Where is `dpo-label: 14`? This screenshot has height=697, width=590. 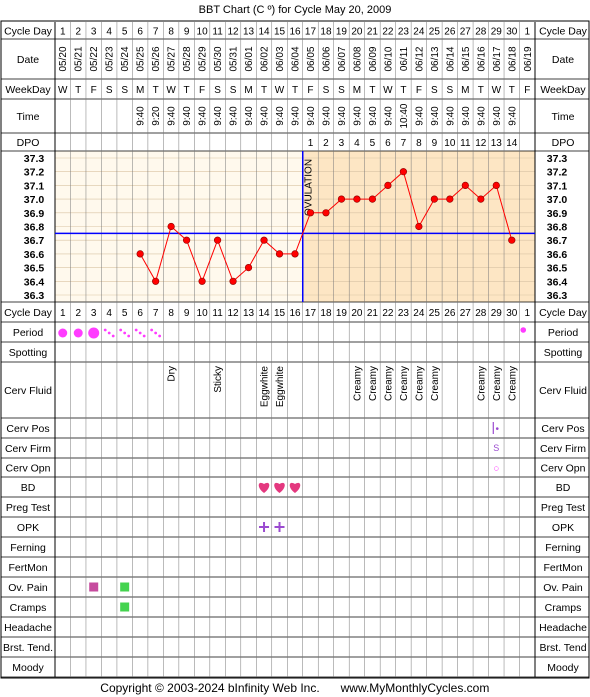
dpo-label: 14 is located at coordinates (512, 143).